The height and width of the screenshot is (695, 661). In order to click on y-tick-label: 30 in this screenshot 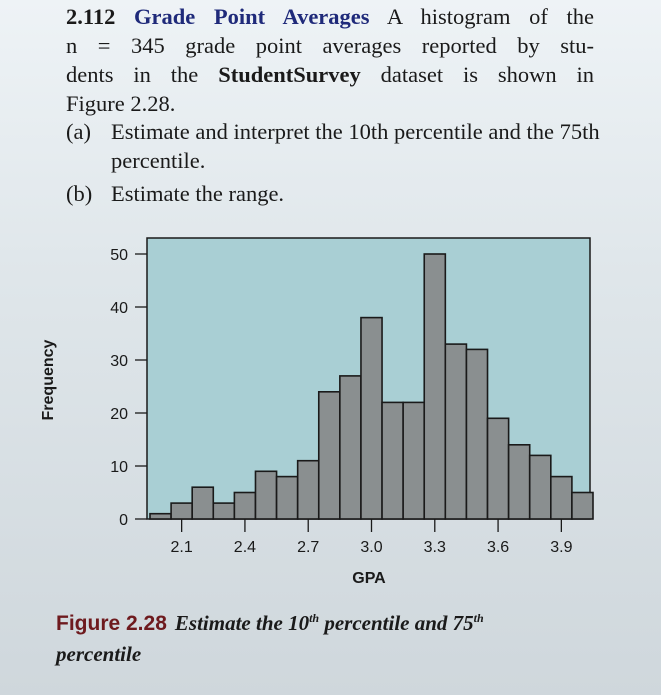, I will do `click(119, 361)`.